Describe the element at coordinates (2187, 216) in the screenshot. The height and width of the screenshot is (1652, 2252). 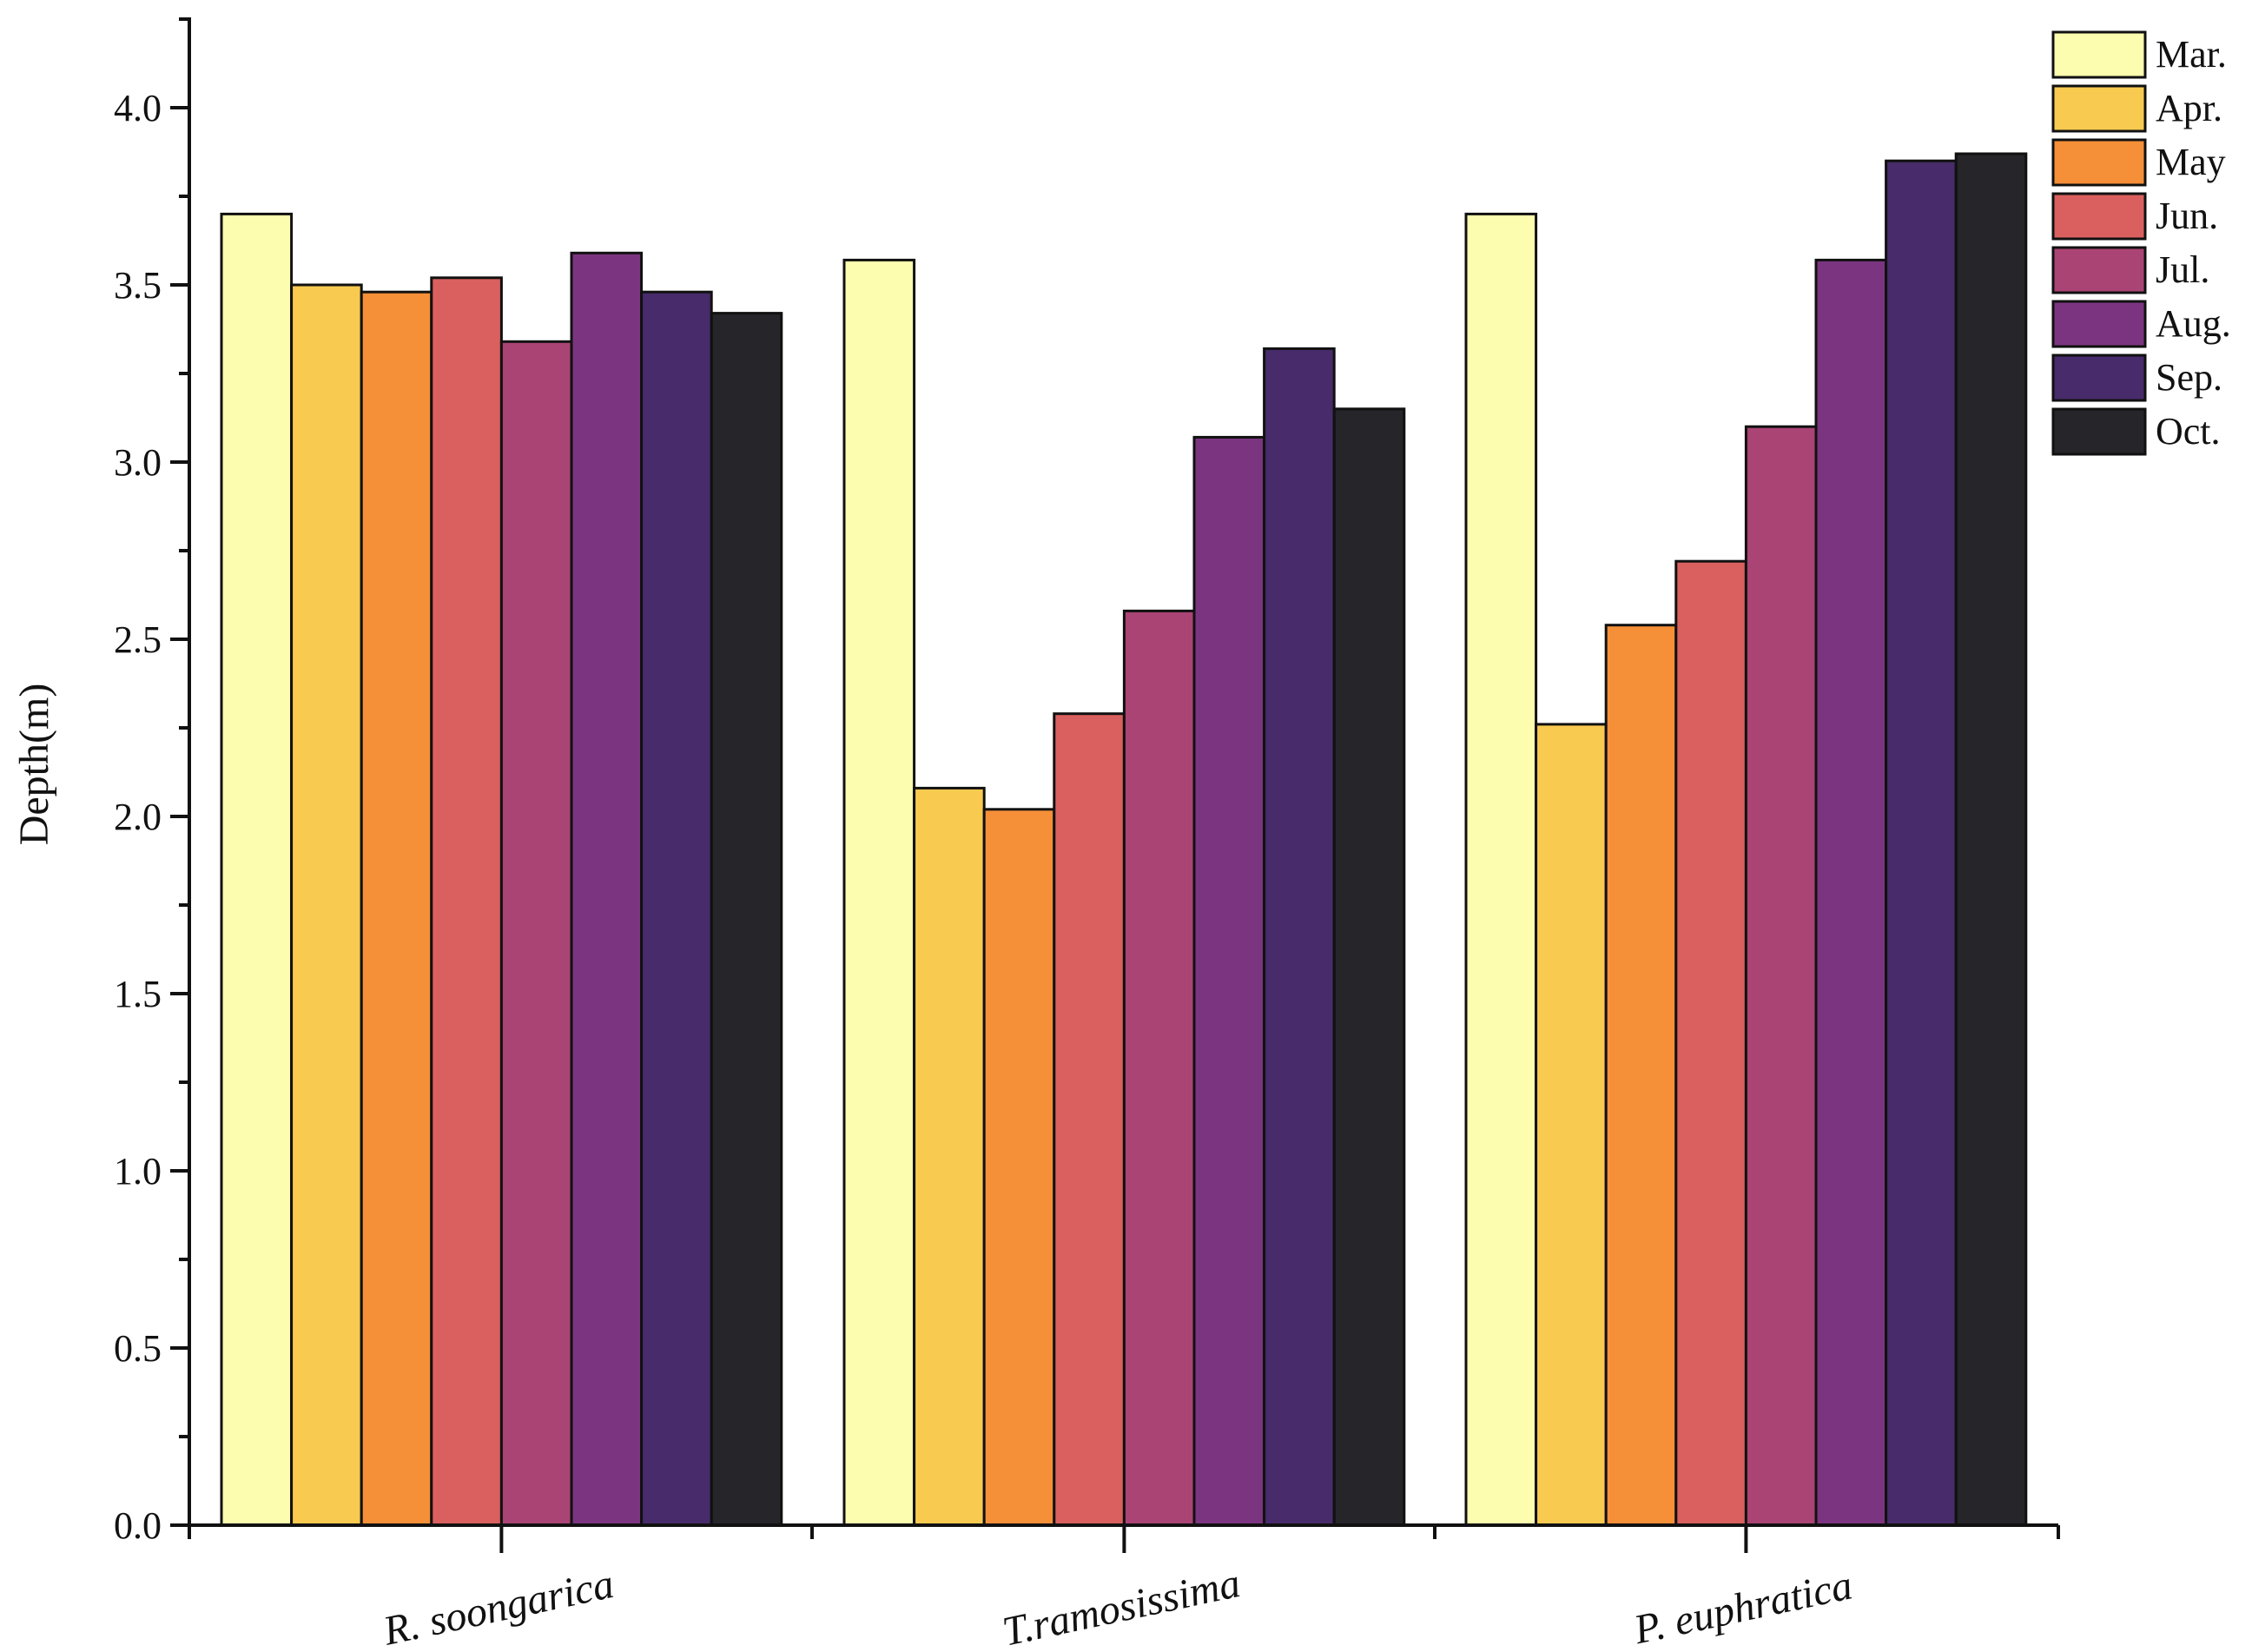
I see `legend-label: Jun.` at that location.